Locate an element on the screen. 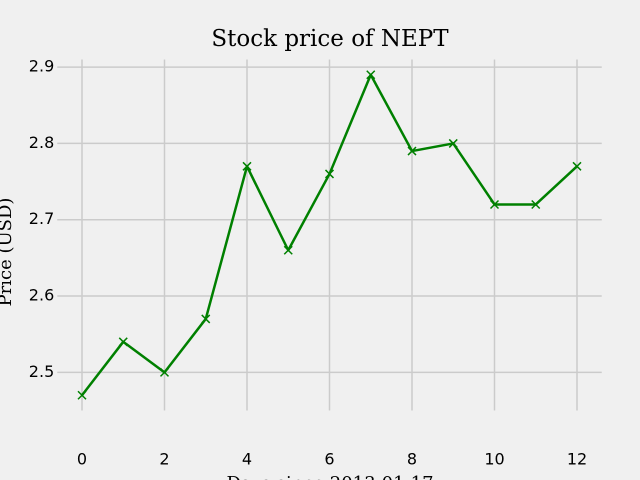 Image resolution: width=640 pixels, height=480 pixels. y-tick-label: 2.9 is located at coordinates (41, 66).